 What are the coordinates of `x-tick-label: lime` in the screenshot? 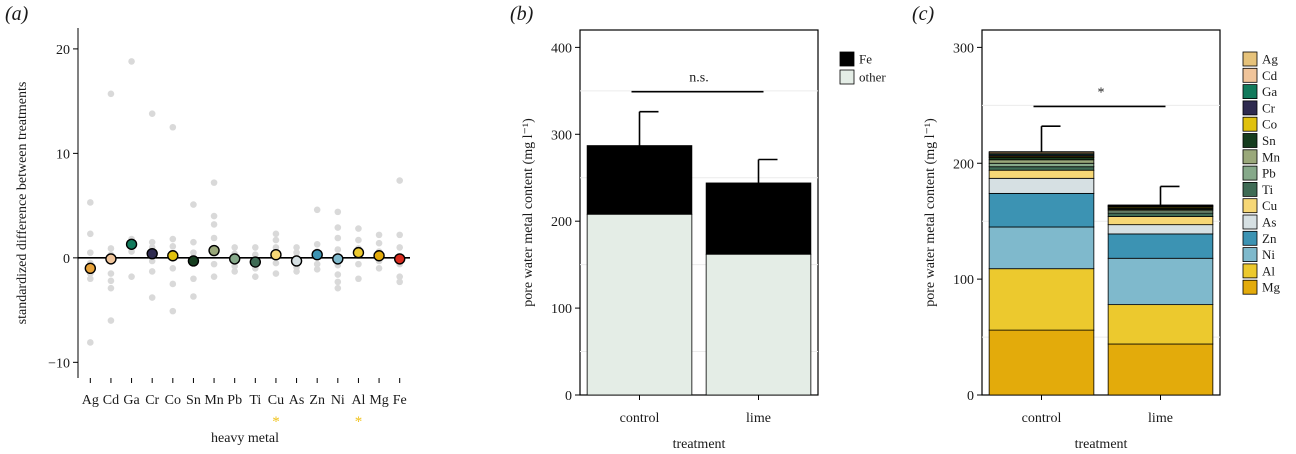 It's located at (1160, 418).